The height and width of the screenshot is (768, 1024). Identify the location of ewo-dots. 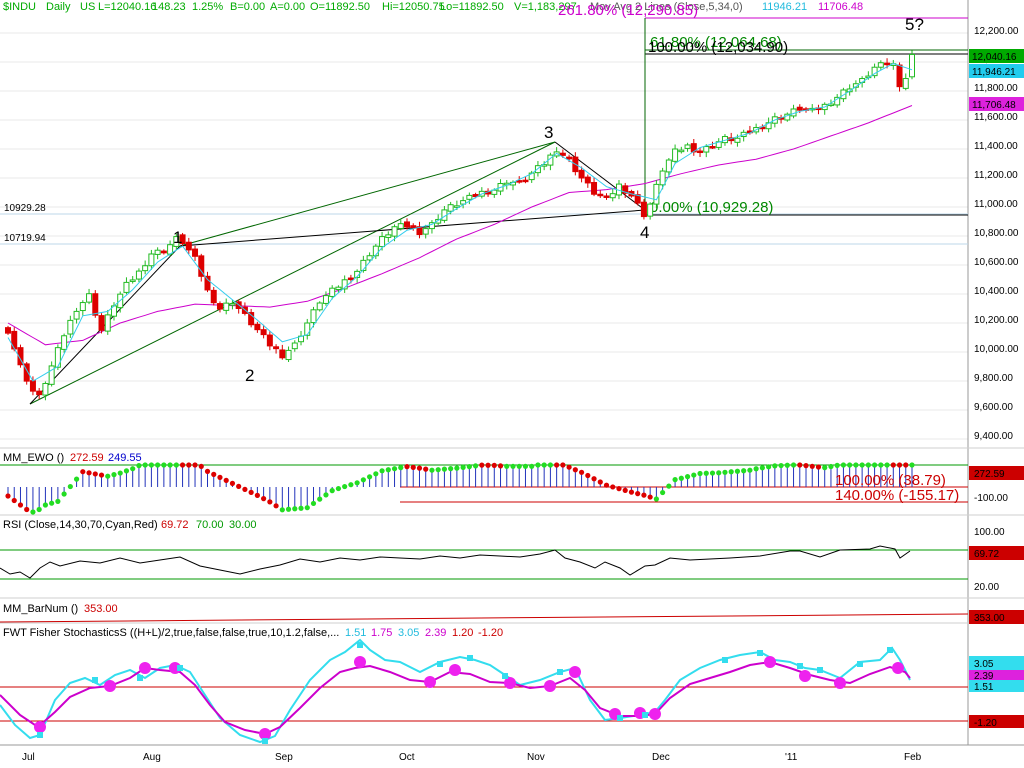
(460, 488).